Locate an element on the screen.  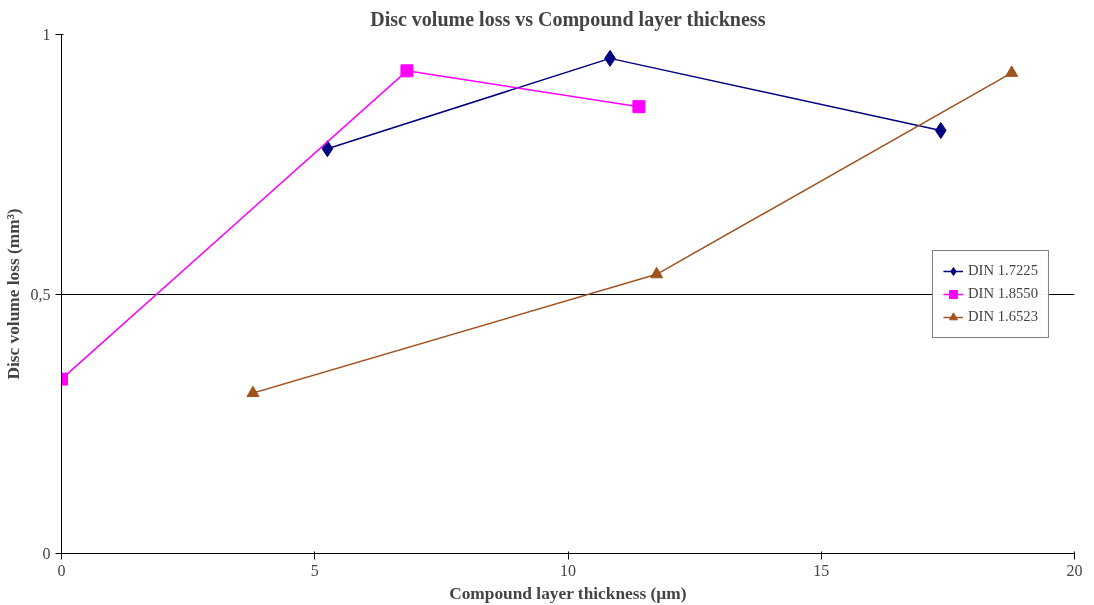
y-axis-title: Disc volume loss (mm³) is located at coordinates (13, 294).